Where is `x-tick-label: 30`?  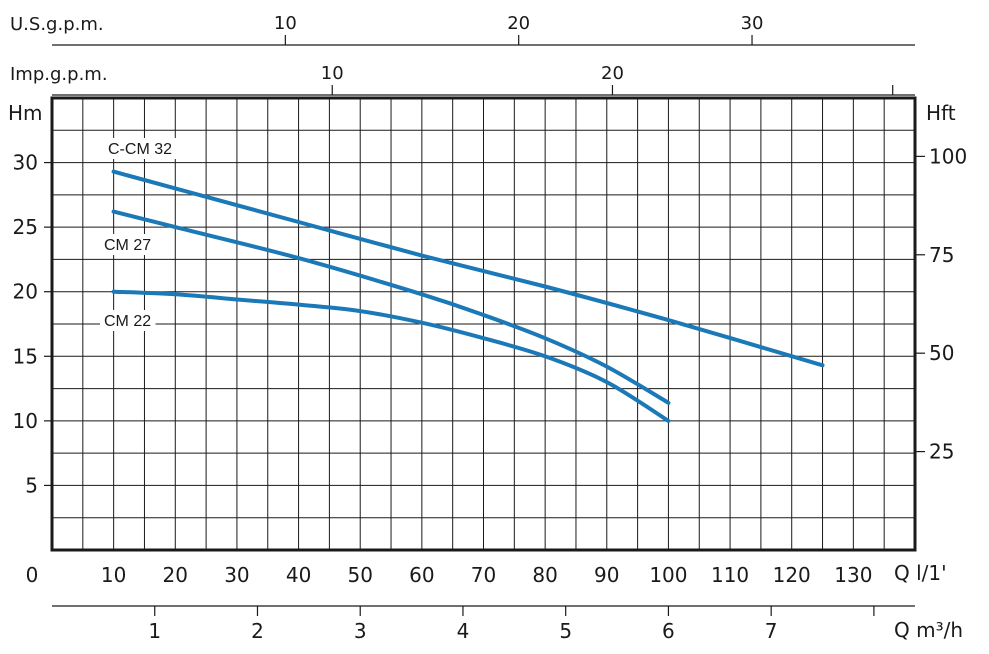
x-tick-label: 30 is located at coordinates (236, 575).